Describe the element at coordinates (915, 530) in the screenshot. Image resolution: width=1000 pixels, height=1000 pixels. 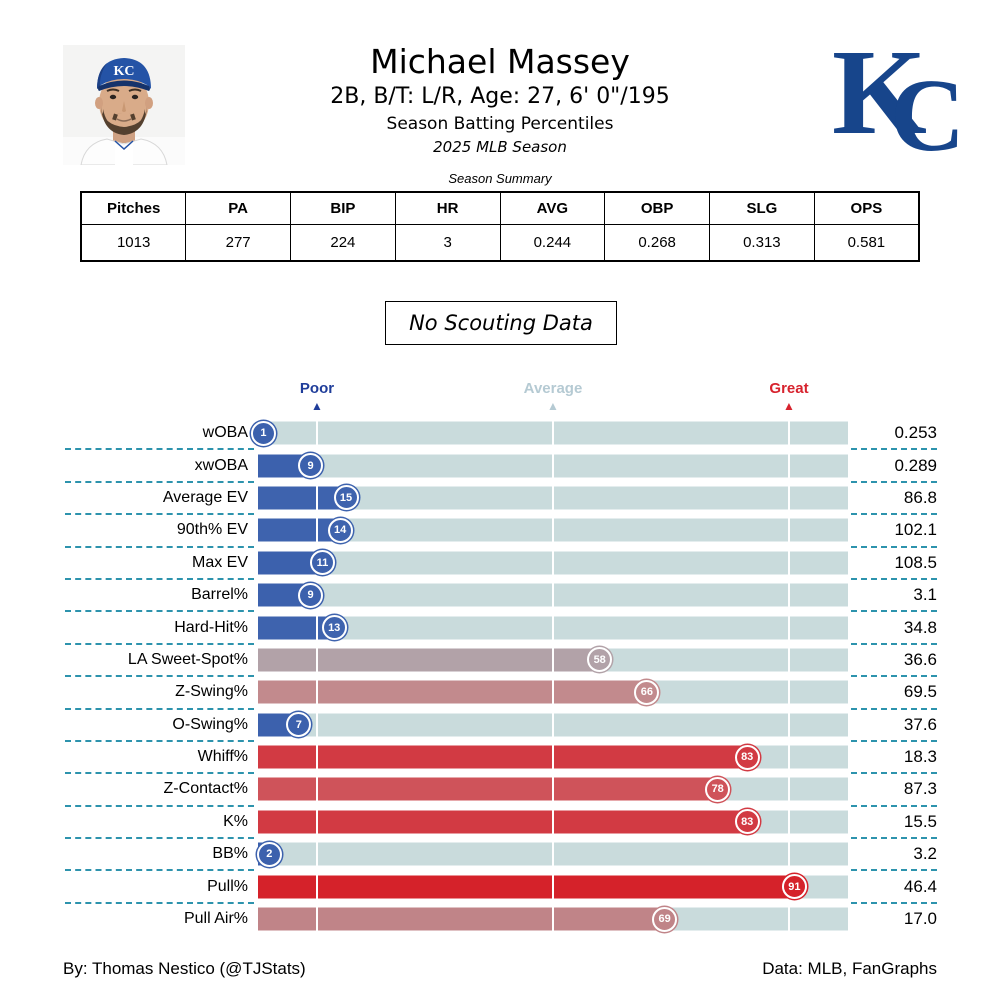
I see `stat-value: 102.1` at that location.